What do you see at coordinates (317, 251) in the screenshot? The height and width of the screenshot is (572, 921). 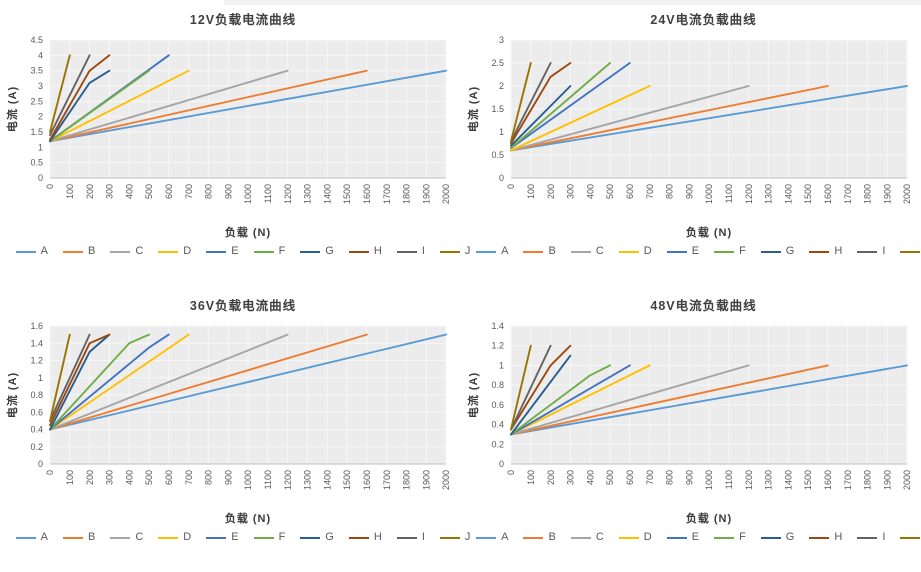 I see `legend-item-G: G` at bounding box center [317, 251].